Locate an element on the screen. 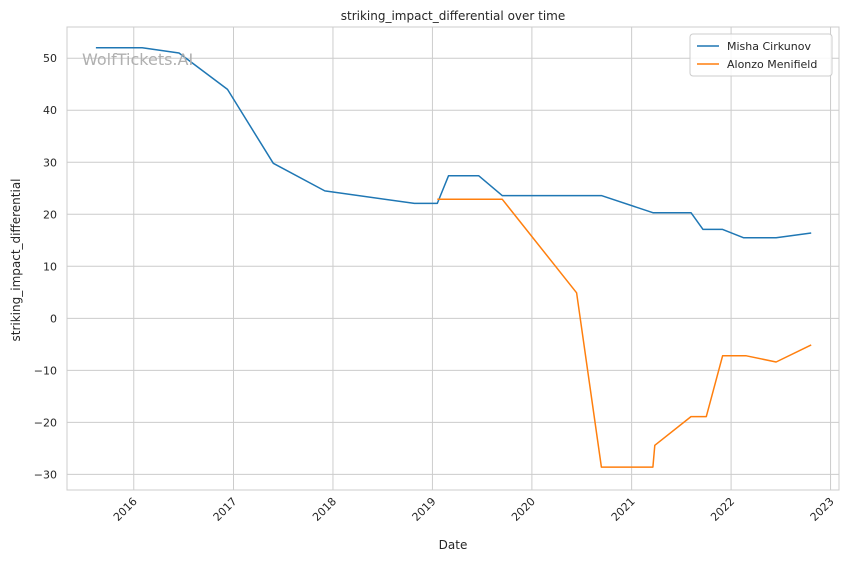  y-tick-label: 20 is located at coordinates (50, 214).